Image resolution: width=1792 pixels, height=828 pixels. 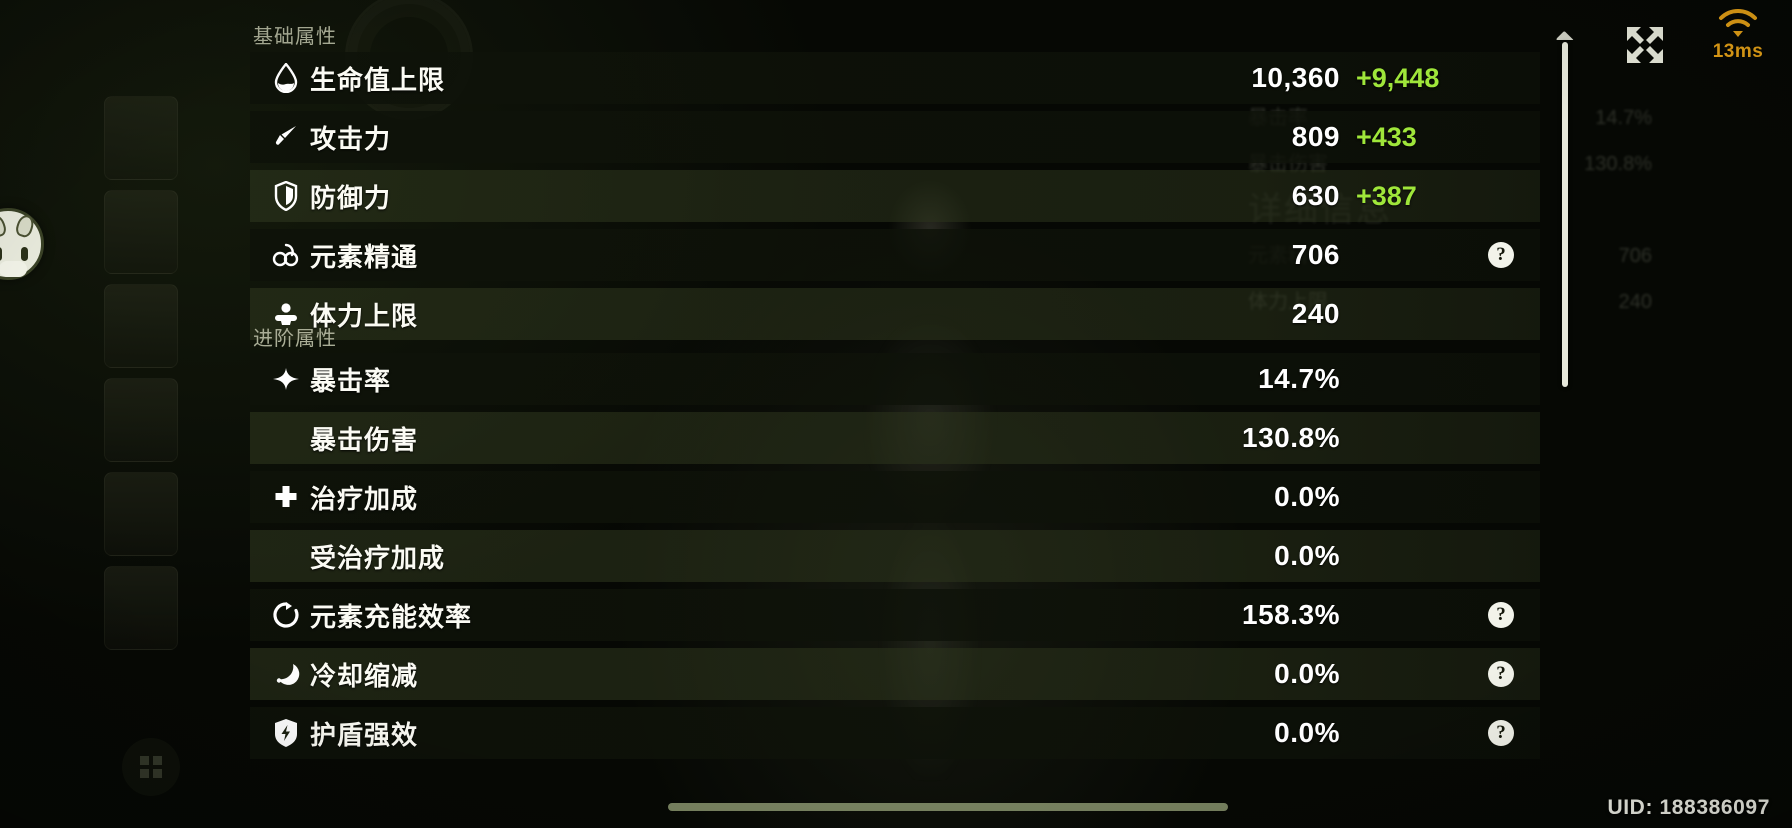 What do you see at coordinates (895, 78) in the screenshot?
I see `stat-row-hp: 生命值上限 10,360 +9,448` at bounding box center [895, 78].